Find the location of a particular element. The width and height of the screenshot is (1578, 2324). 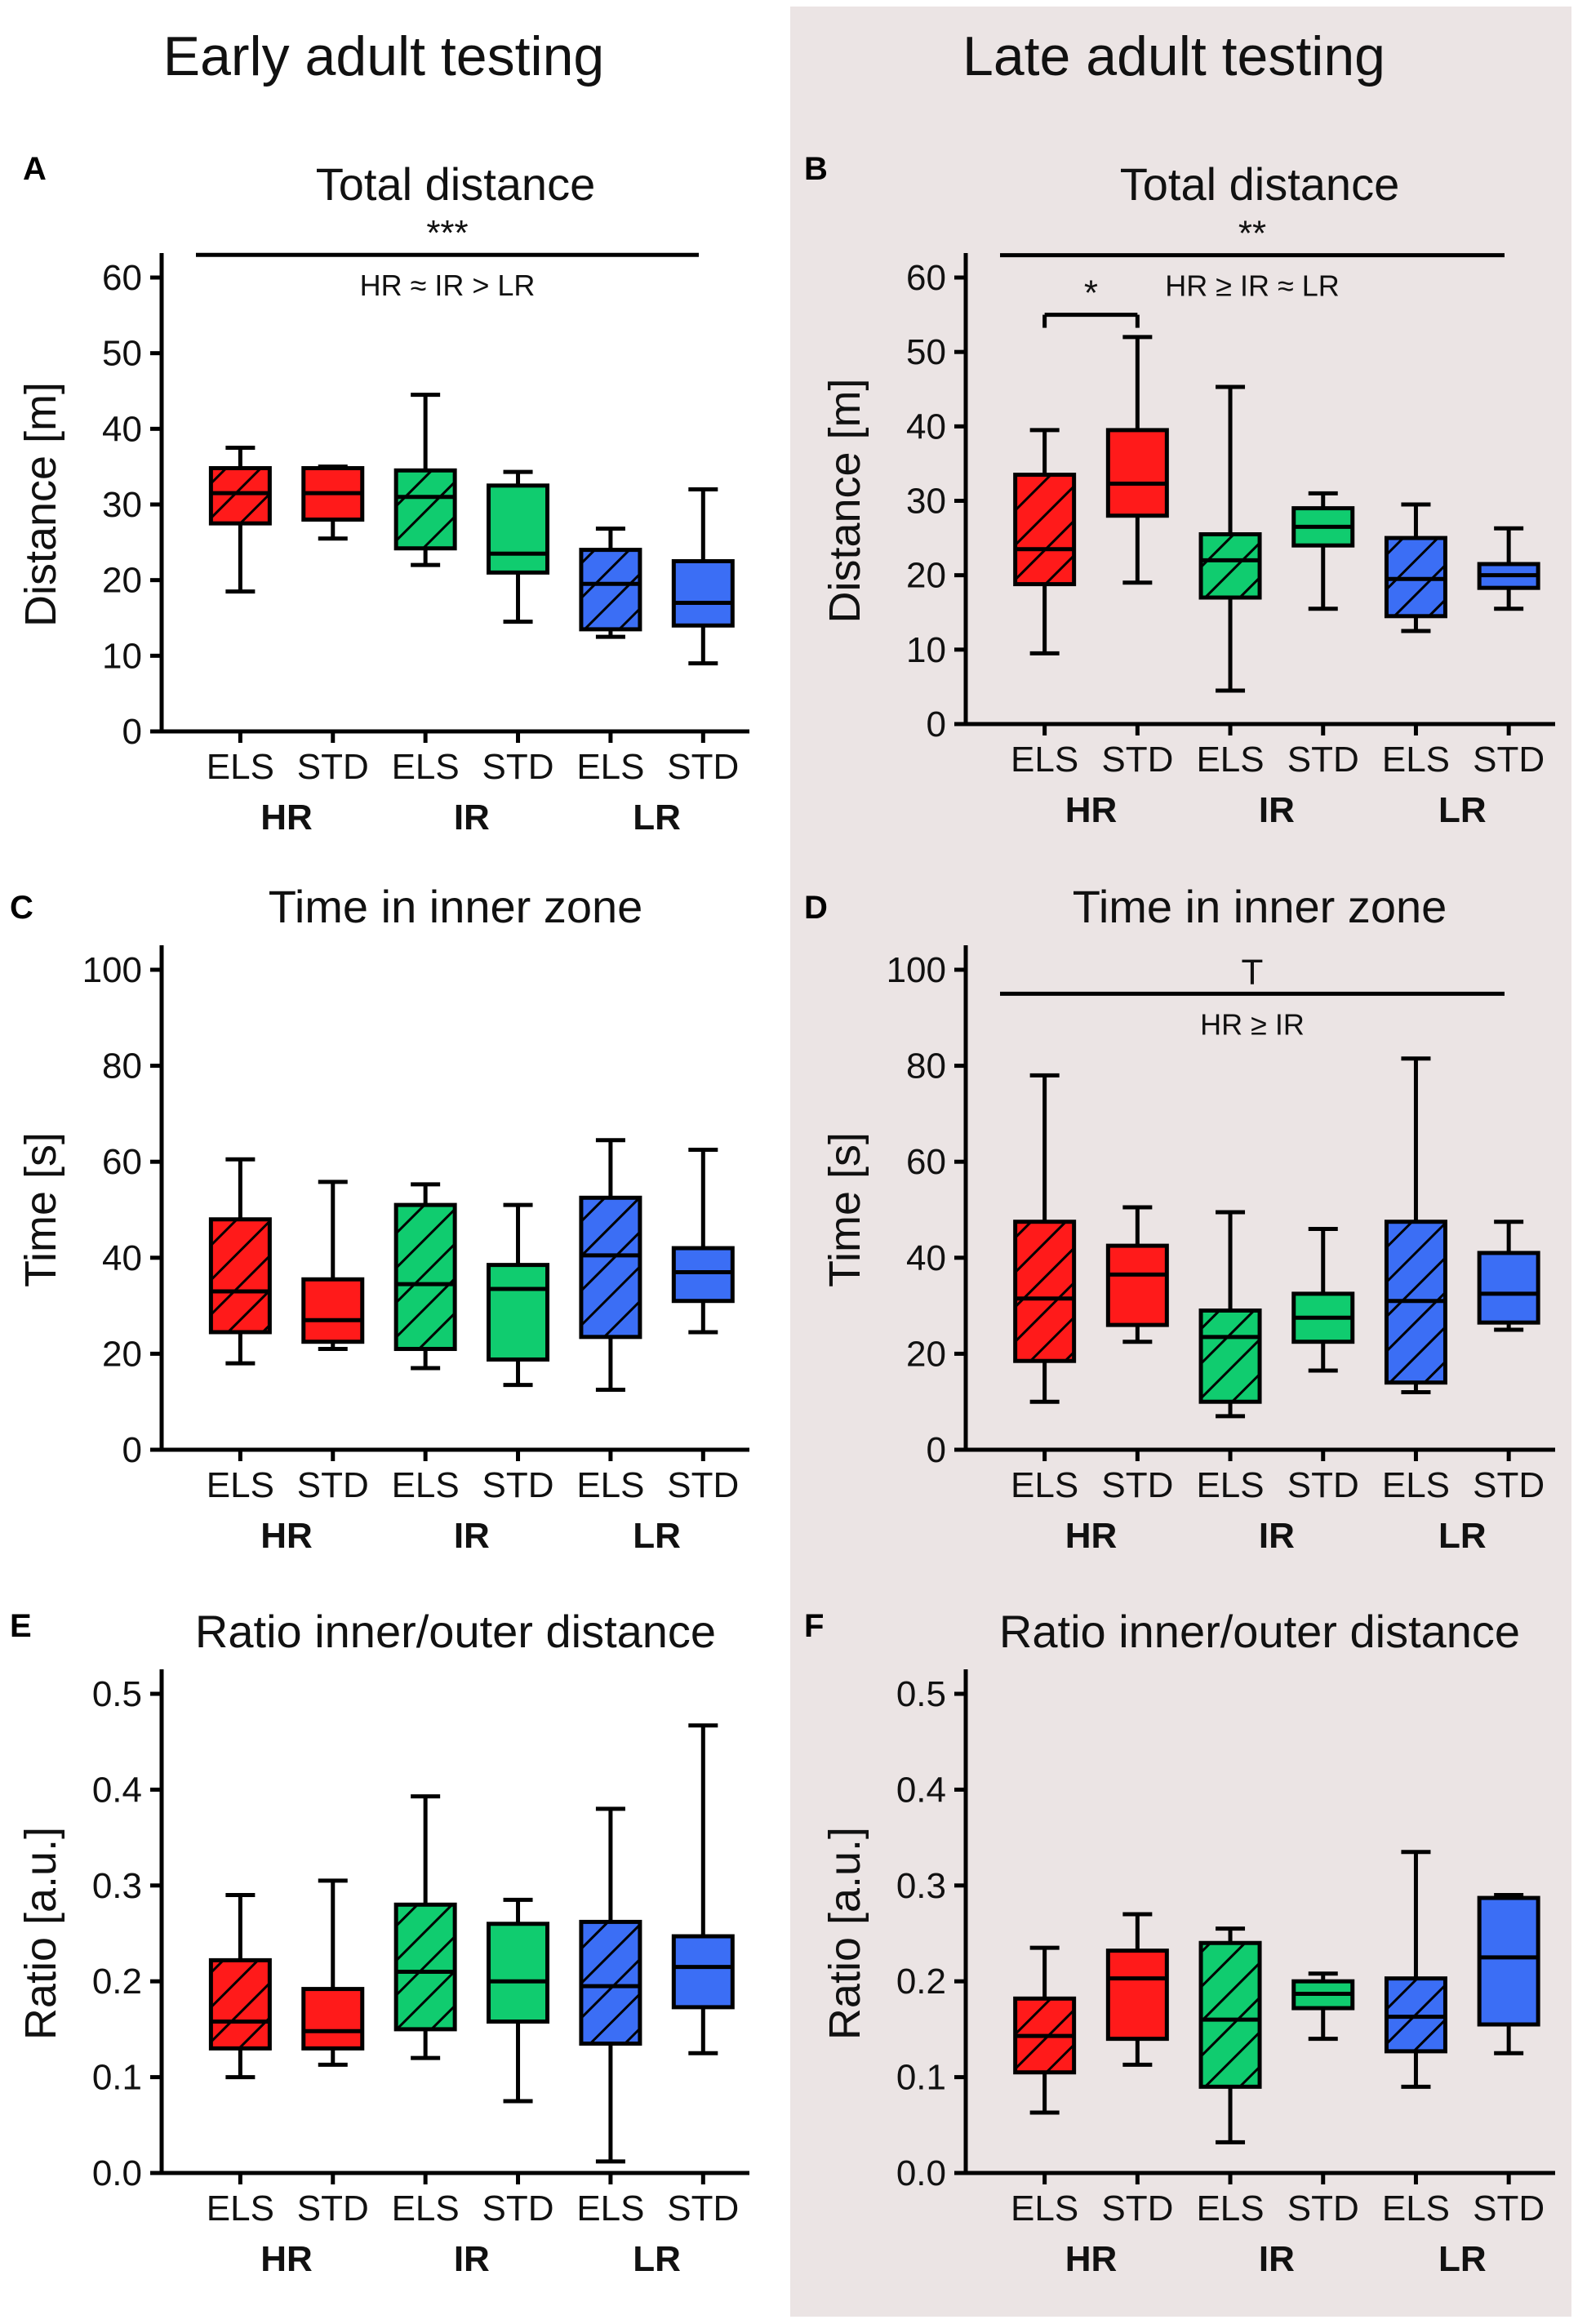

y-tick-label: 80 is located at coordinates (926, 1066).